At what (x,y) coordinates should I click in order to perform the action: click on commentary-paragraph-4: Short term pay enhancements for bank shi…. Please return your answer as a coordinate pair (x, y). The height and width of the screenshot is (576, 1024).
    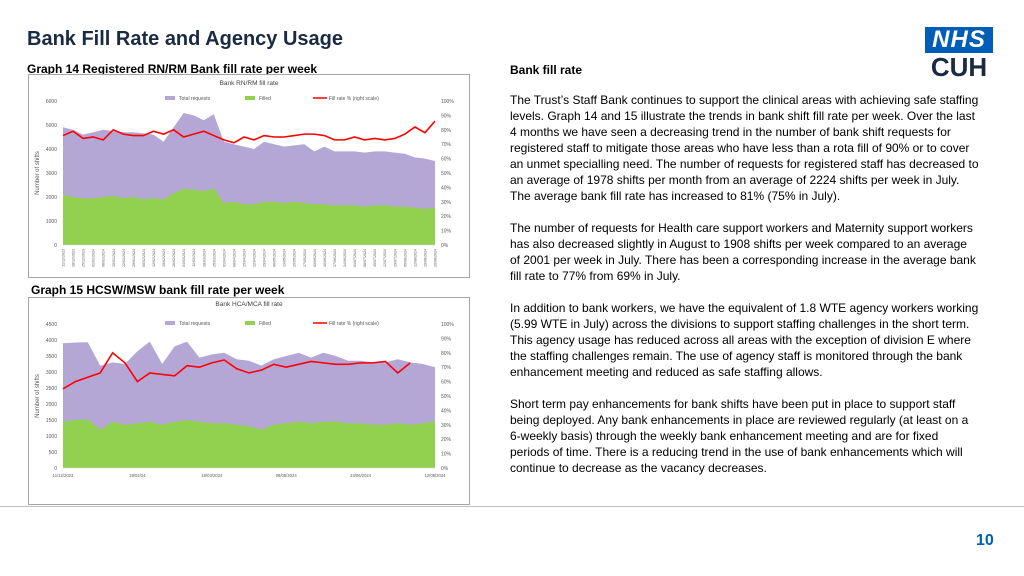
    Looking at the image, I should click on (739, 436).